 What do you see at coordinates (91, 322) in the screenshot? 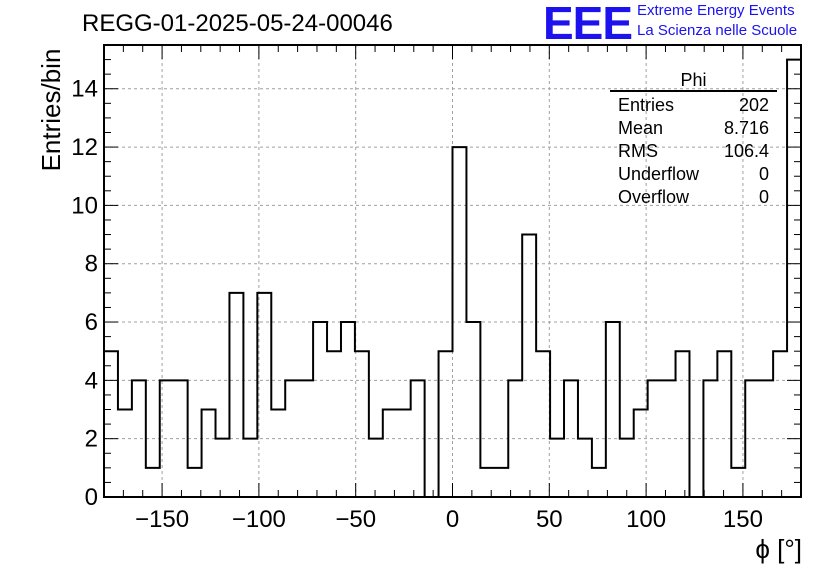
I see `y-tick-label: 6` at bounding box center [91, 322].